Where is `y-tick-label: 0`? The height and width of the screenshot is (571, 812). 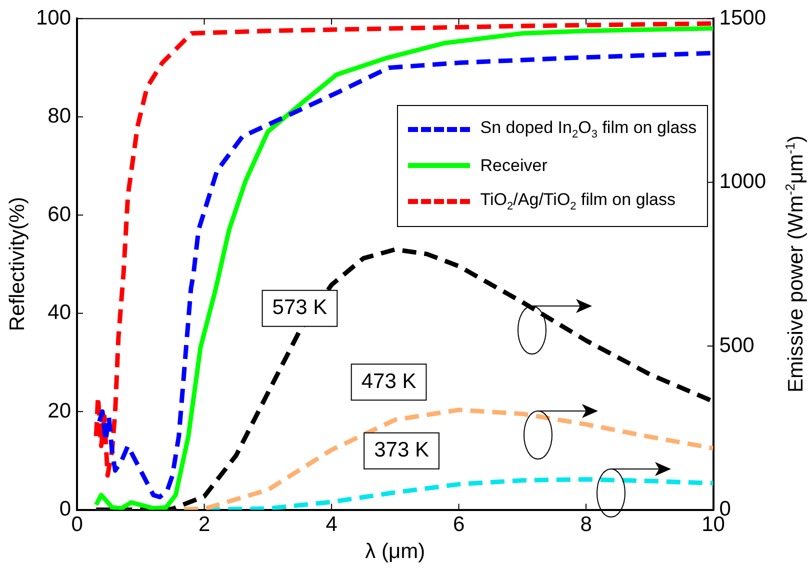
y-tick-label: 0 is located at coordinates (65, 509).